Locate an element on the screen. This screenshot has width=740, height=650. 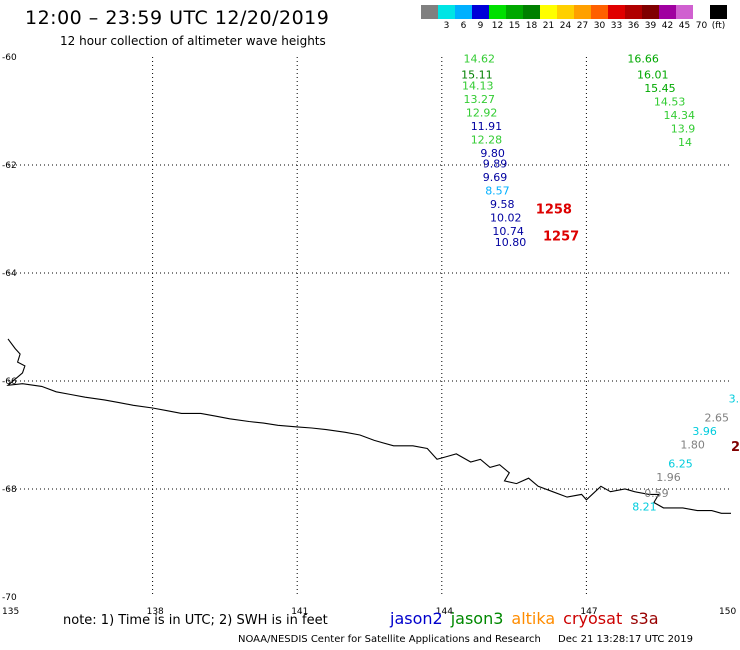
lon-tick-label: 147 is located at coordinates (588, 612).